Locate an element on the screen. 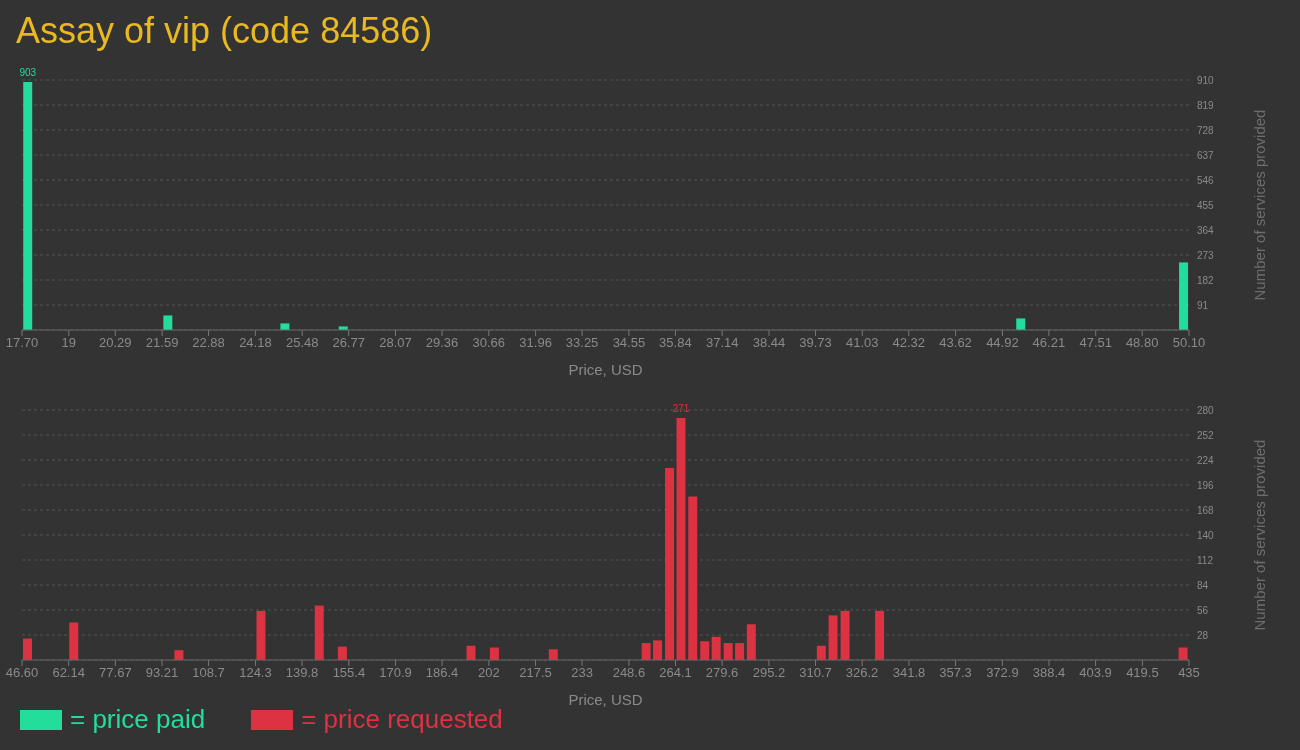 The image size is (1300, 750). x-tick-label: 202 is located at coordinates (489, 673).